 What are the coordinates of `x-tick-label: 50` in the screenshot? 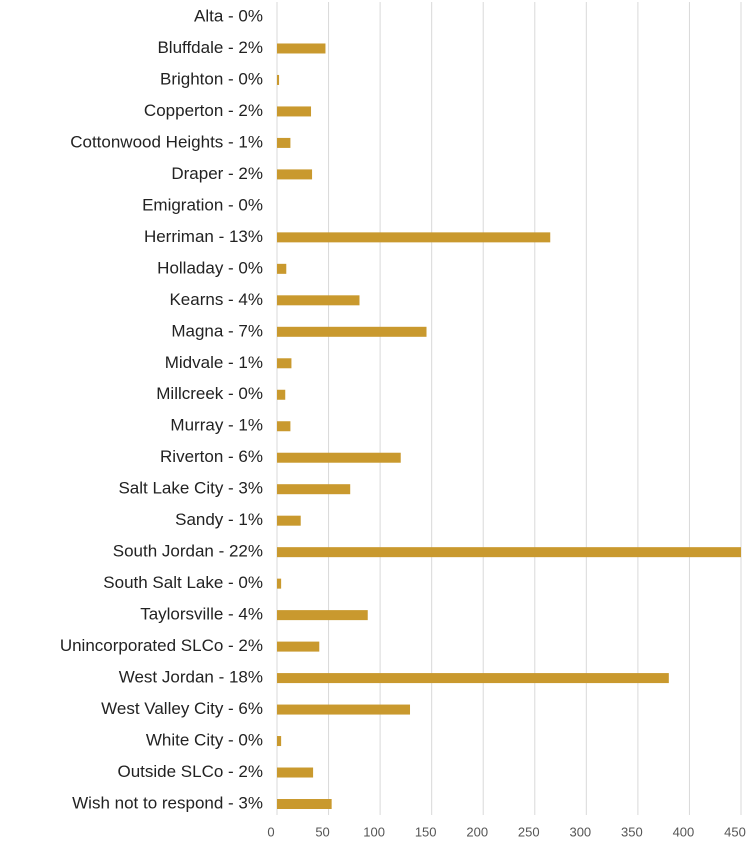 It's located at (322, 831).